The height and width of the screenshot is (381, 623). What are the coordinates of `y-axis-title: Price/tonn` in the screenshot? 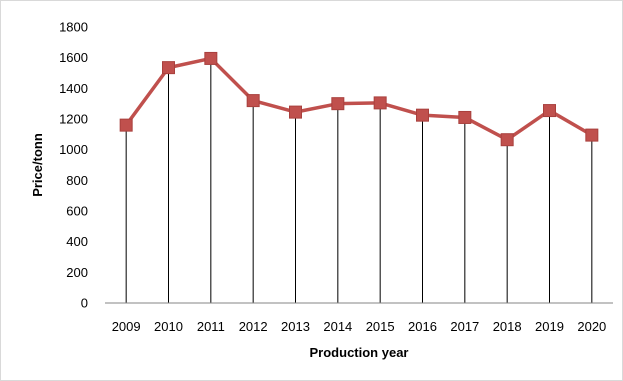 It's located at (37, 165).